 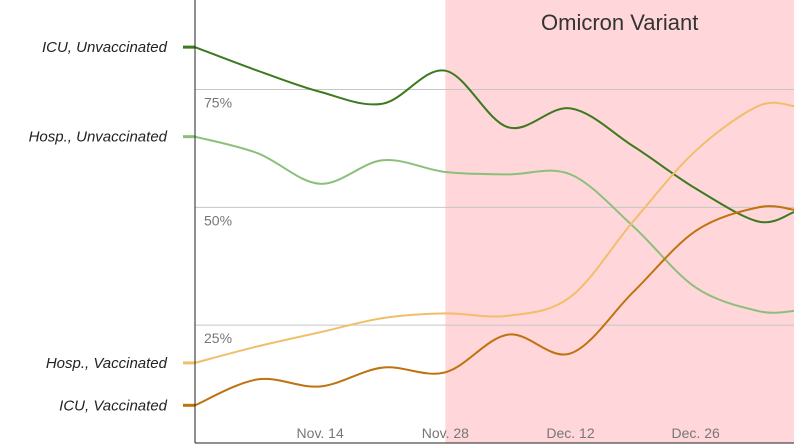 I want to click on series-label-icu-vaccinated: ICU, Vaccinated, so click(x=113, y=405).